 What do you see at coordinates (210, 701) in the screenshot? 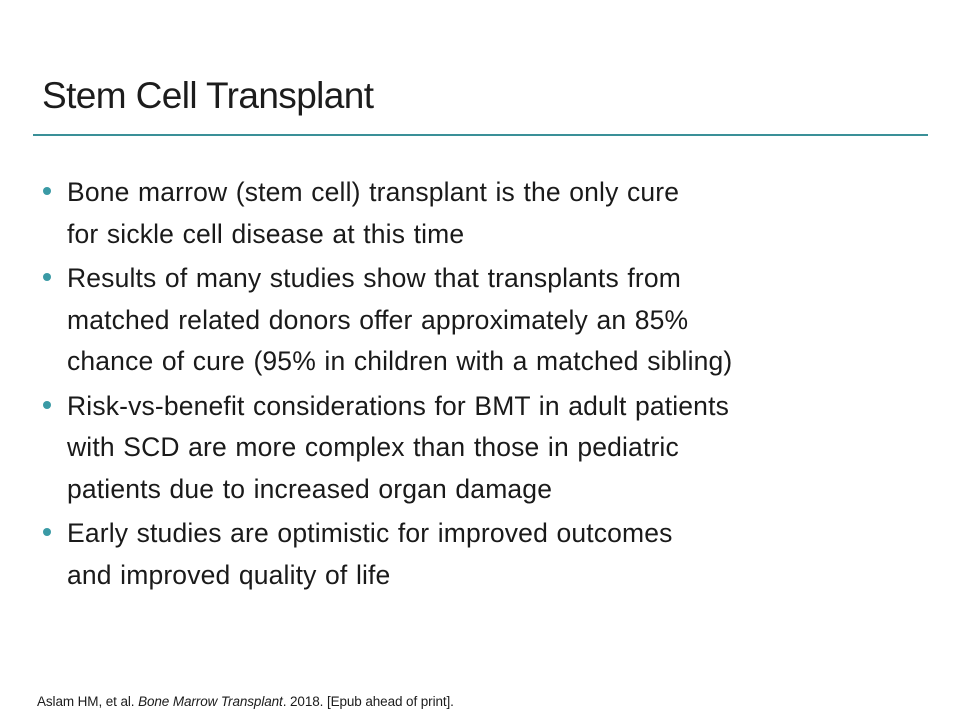
I see `citation-journal: Bone Marrow Transplant` at bounding box center [210, 701].